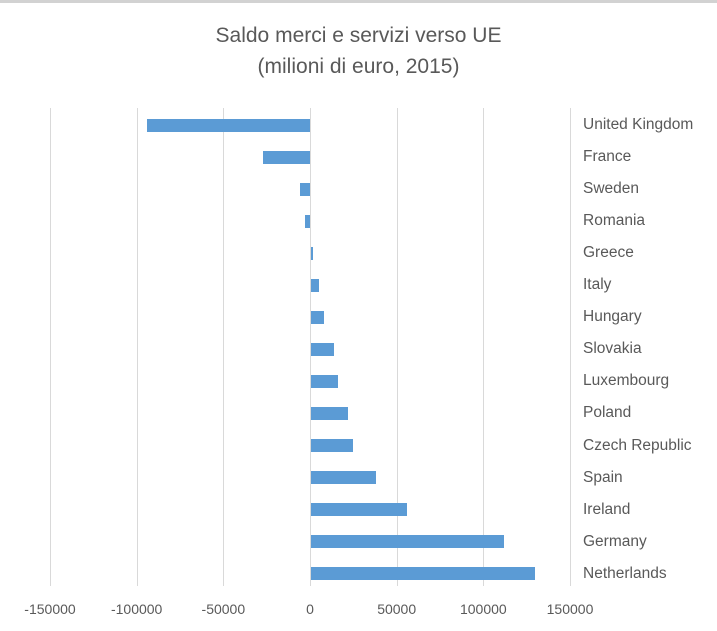  I want to click on category-label: Spain, so click(603, 477).